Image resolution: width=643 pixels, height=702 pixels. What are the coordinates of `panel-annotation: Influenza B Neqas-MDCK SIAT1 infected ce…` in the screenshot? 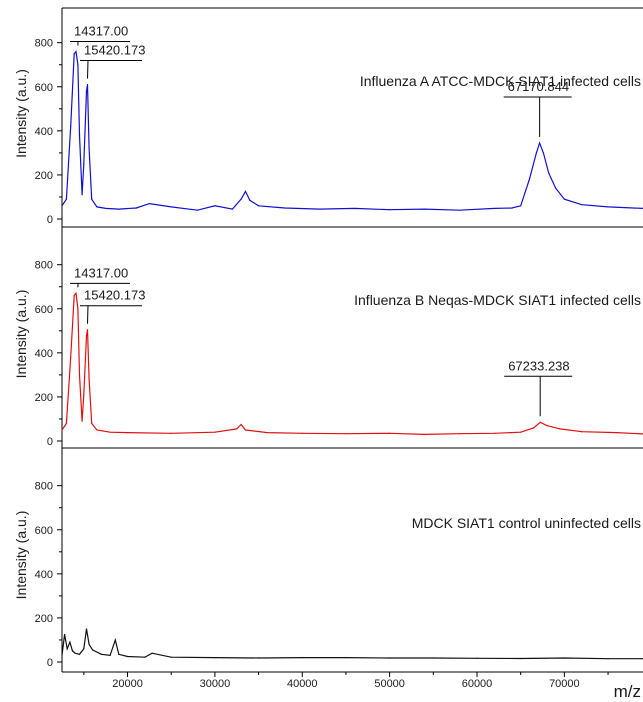 It's located at (497, 300).